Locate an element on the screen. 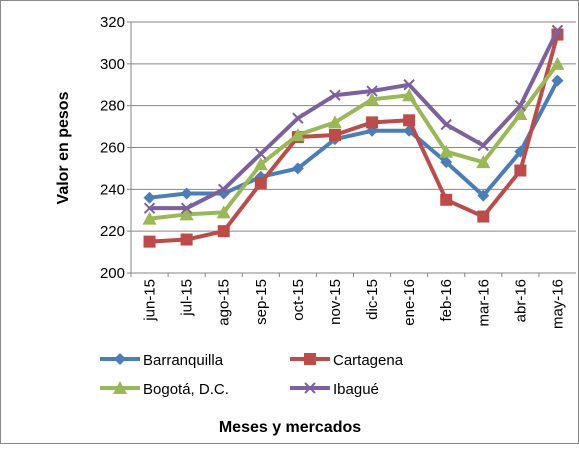 The width and height of the screenshot is (579, 449). x-tick-label: mar-16 is located at coordinates (483, 303).